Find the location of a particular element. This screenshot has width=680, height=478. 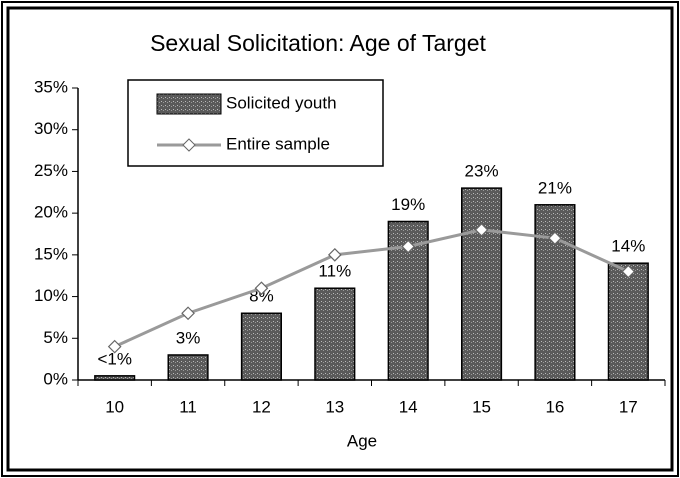

x-tick-label: 12 is located at coordinates (261, 406).